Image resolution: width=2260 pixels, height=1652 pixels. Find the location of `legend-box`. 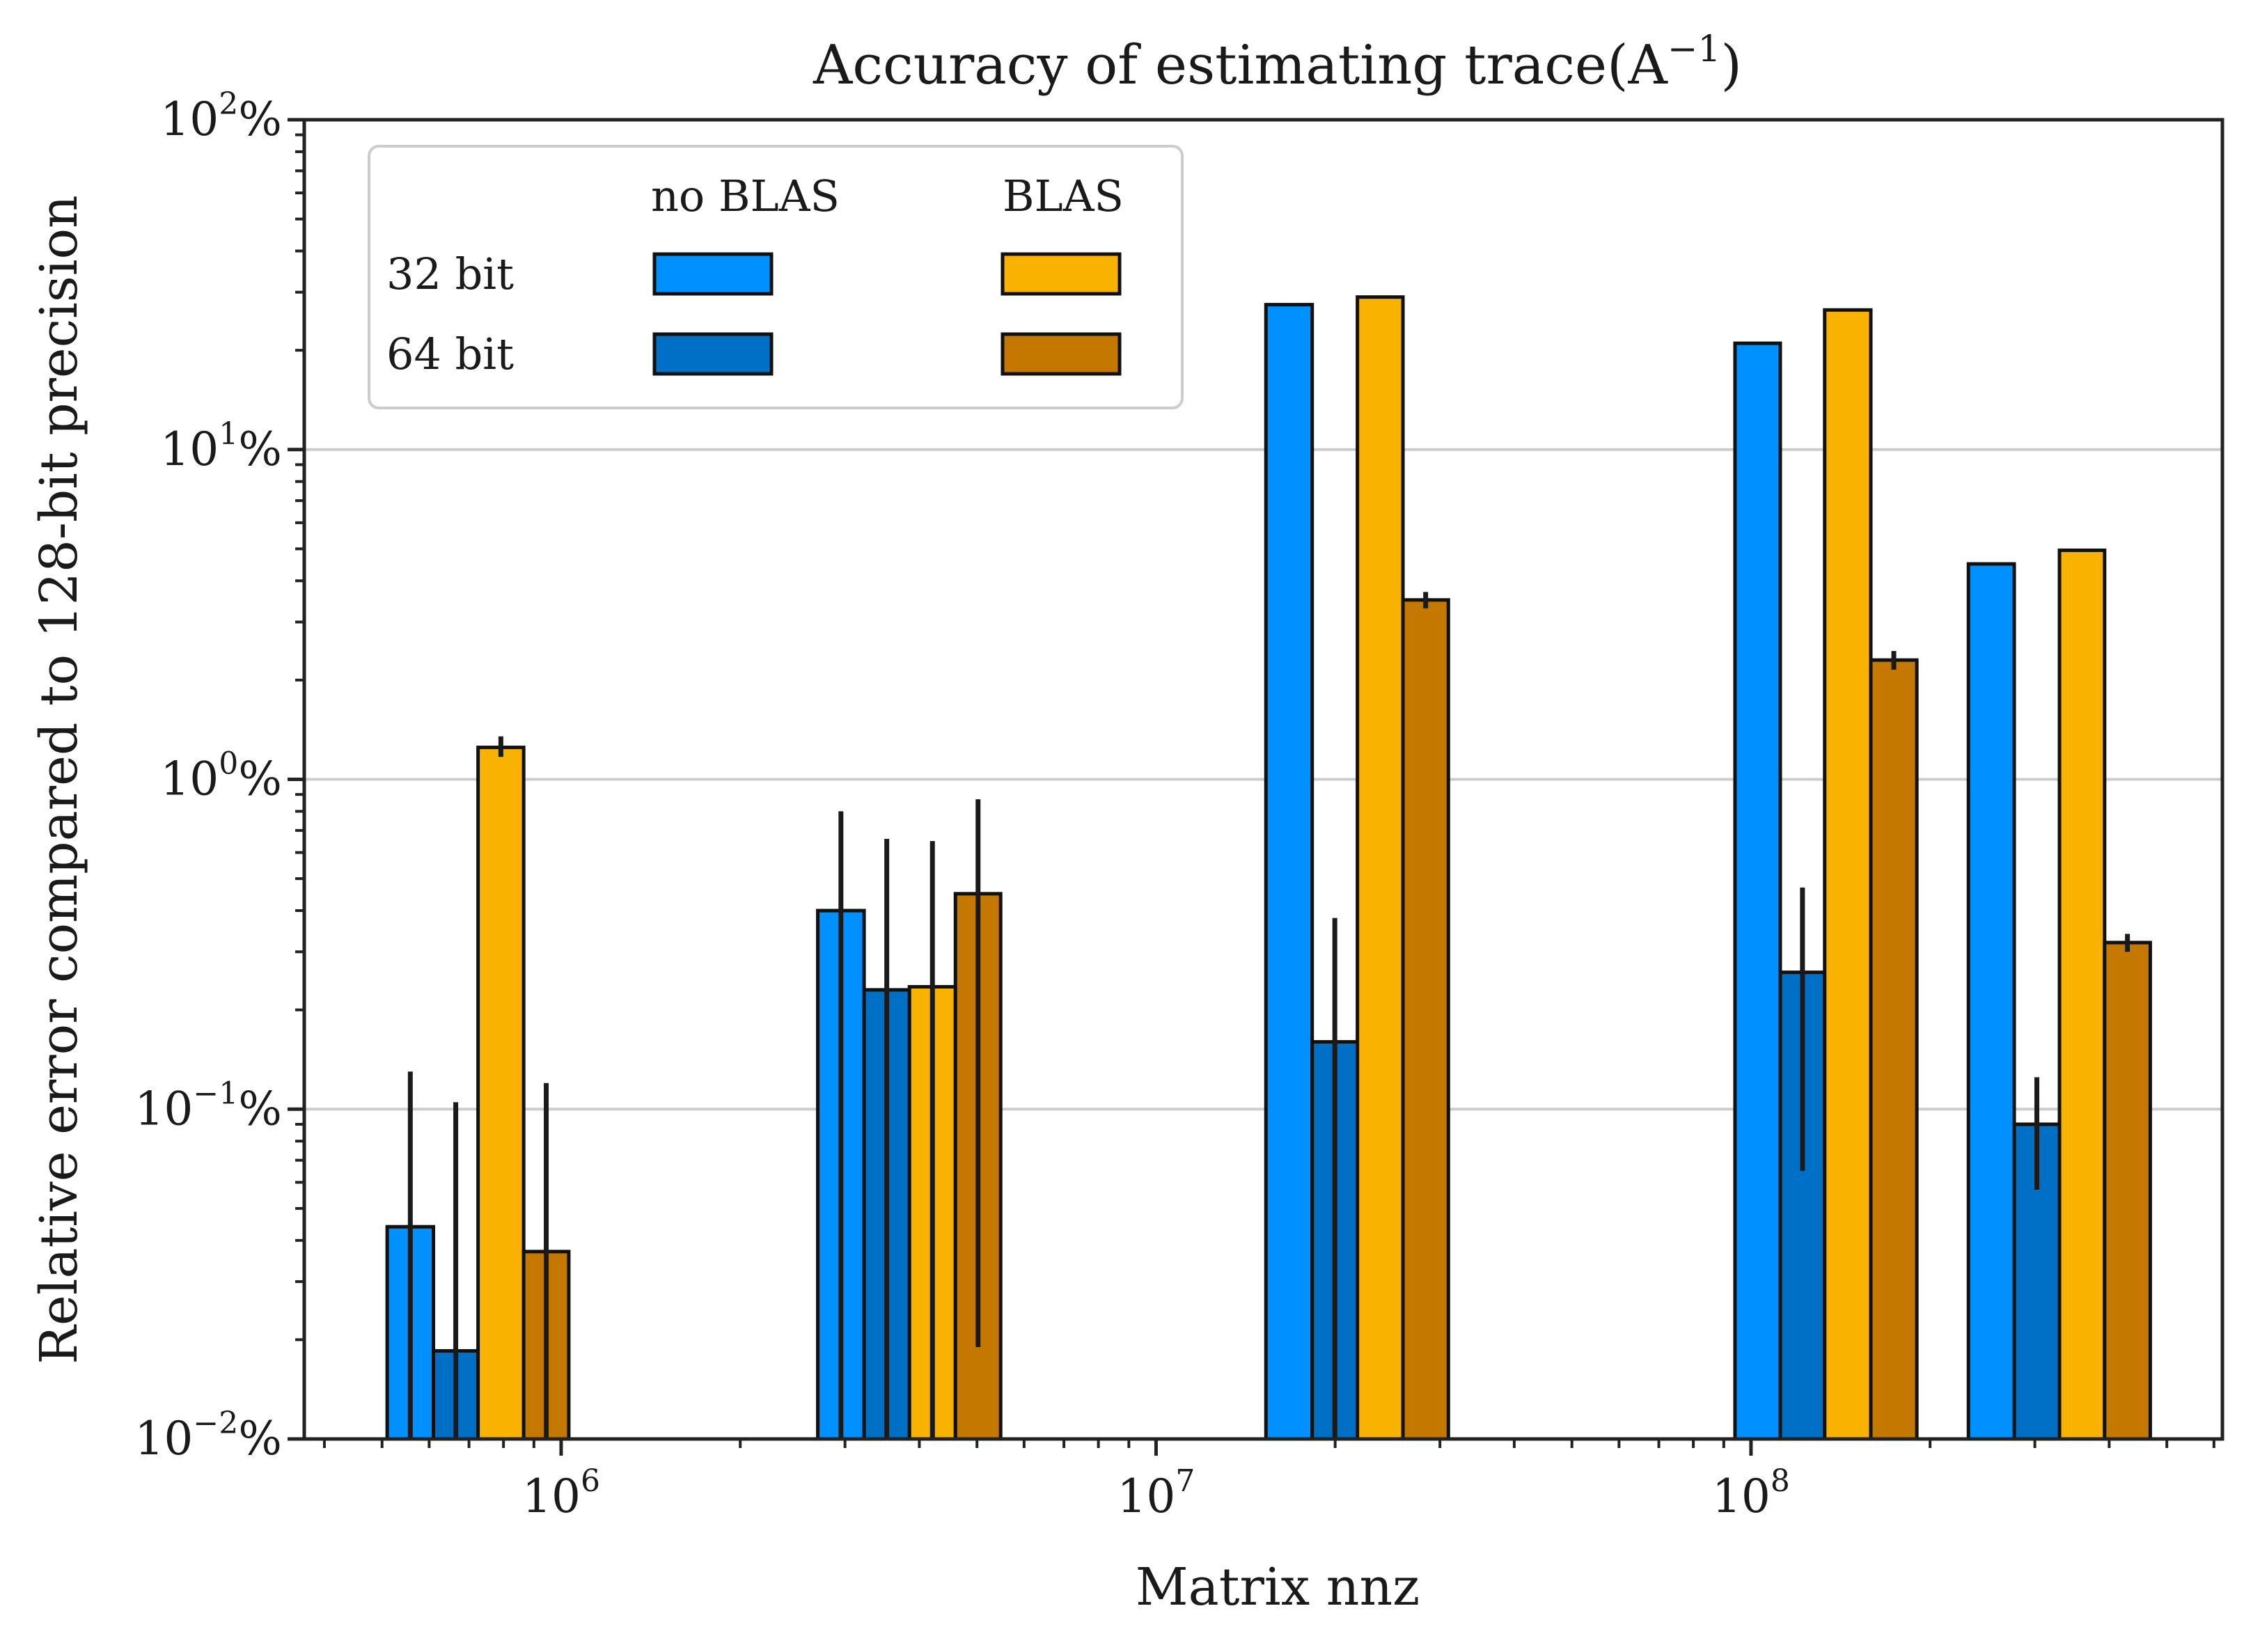

legend-box is located at coordinates (776, 277).